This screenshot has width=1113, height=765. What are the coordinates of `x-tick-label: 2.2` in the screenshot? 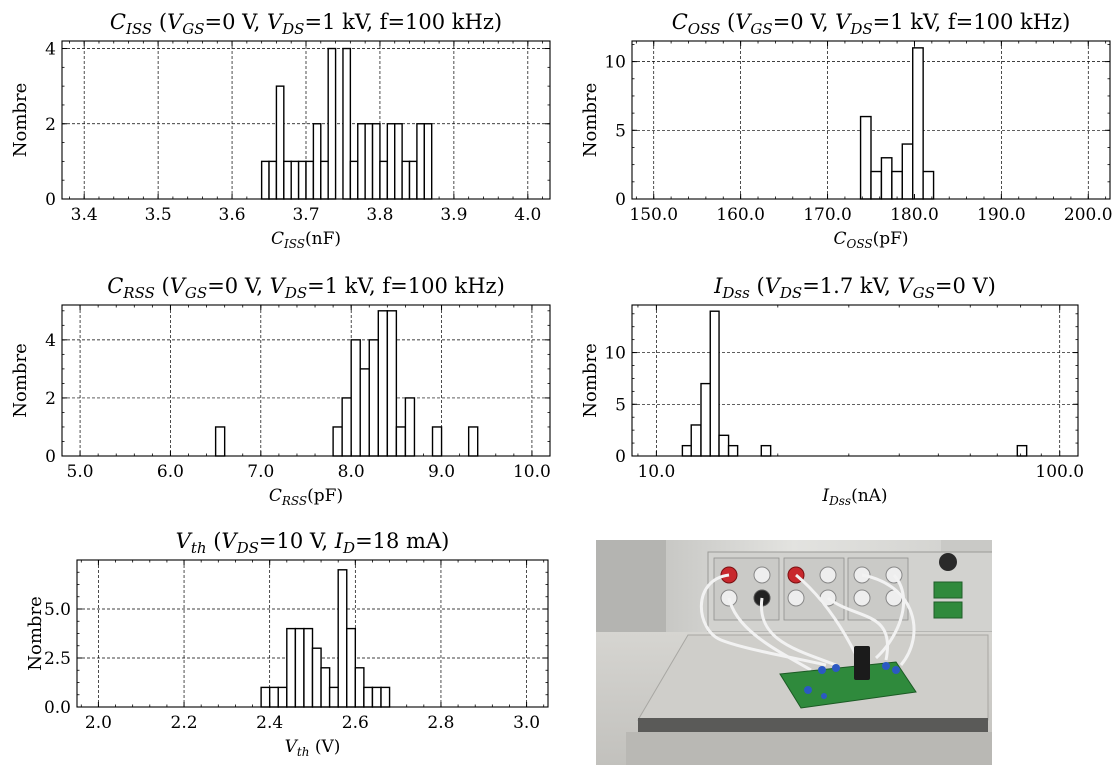 It's located at (184, 723).